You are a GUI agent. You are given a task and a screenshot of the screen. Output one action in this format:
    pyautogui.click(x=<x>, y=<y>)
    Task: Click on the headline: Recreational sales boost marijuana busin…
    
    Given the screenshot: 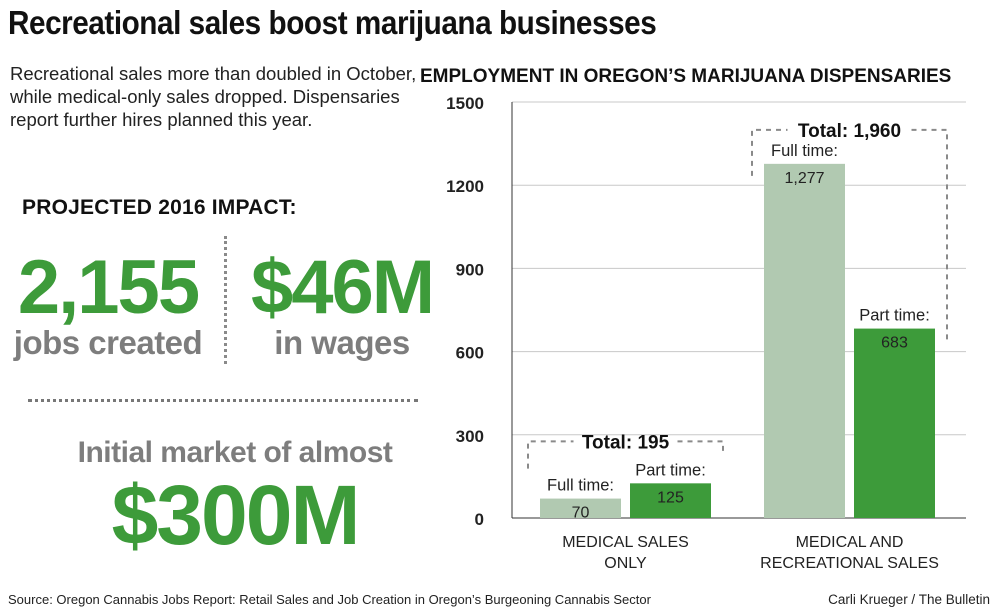 What is the action you would take?
    pyautogui.click(x=332, y=22)
    